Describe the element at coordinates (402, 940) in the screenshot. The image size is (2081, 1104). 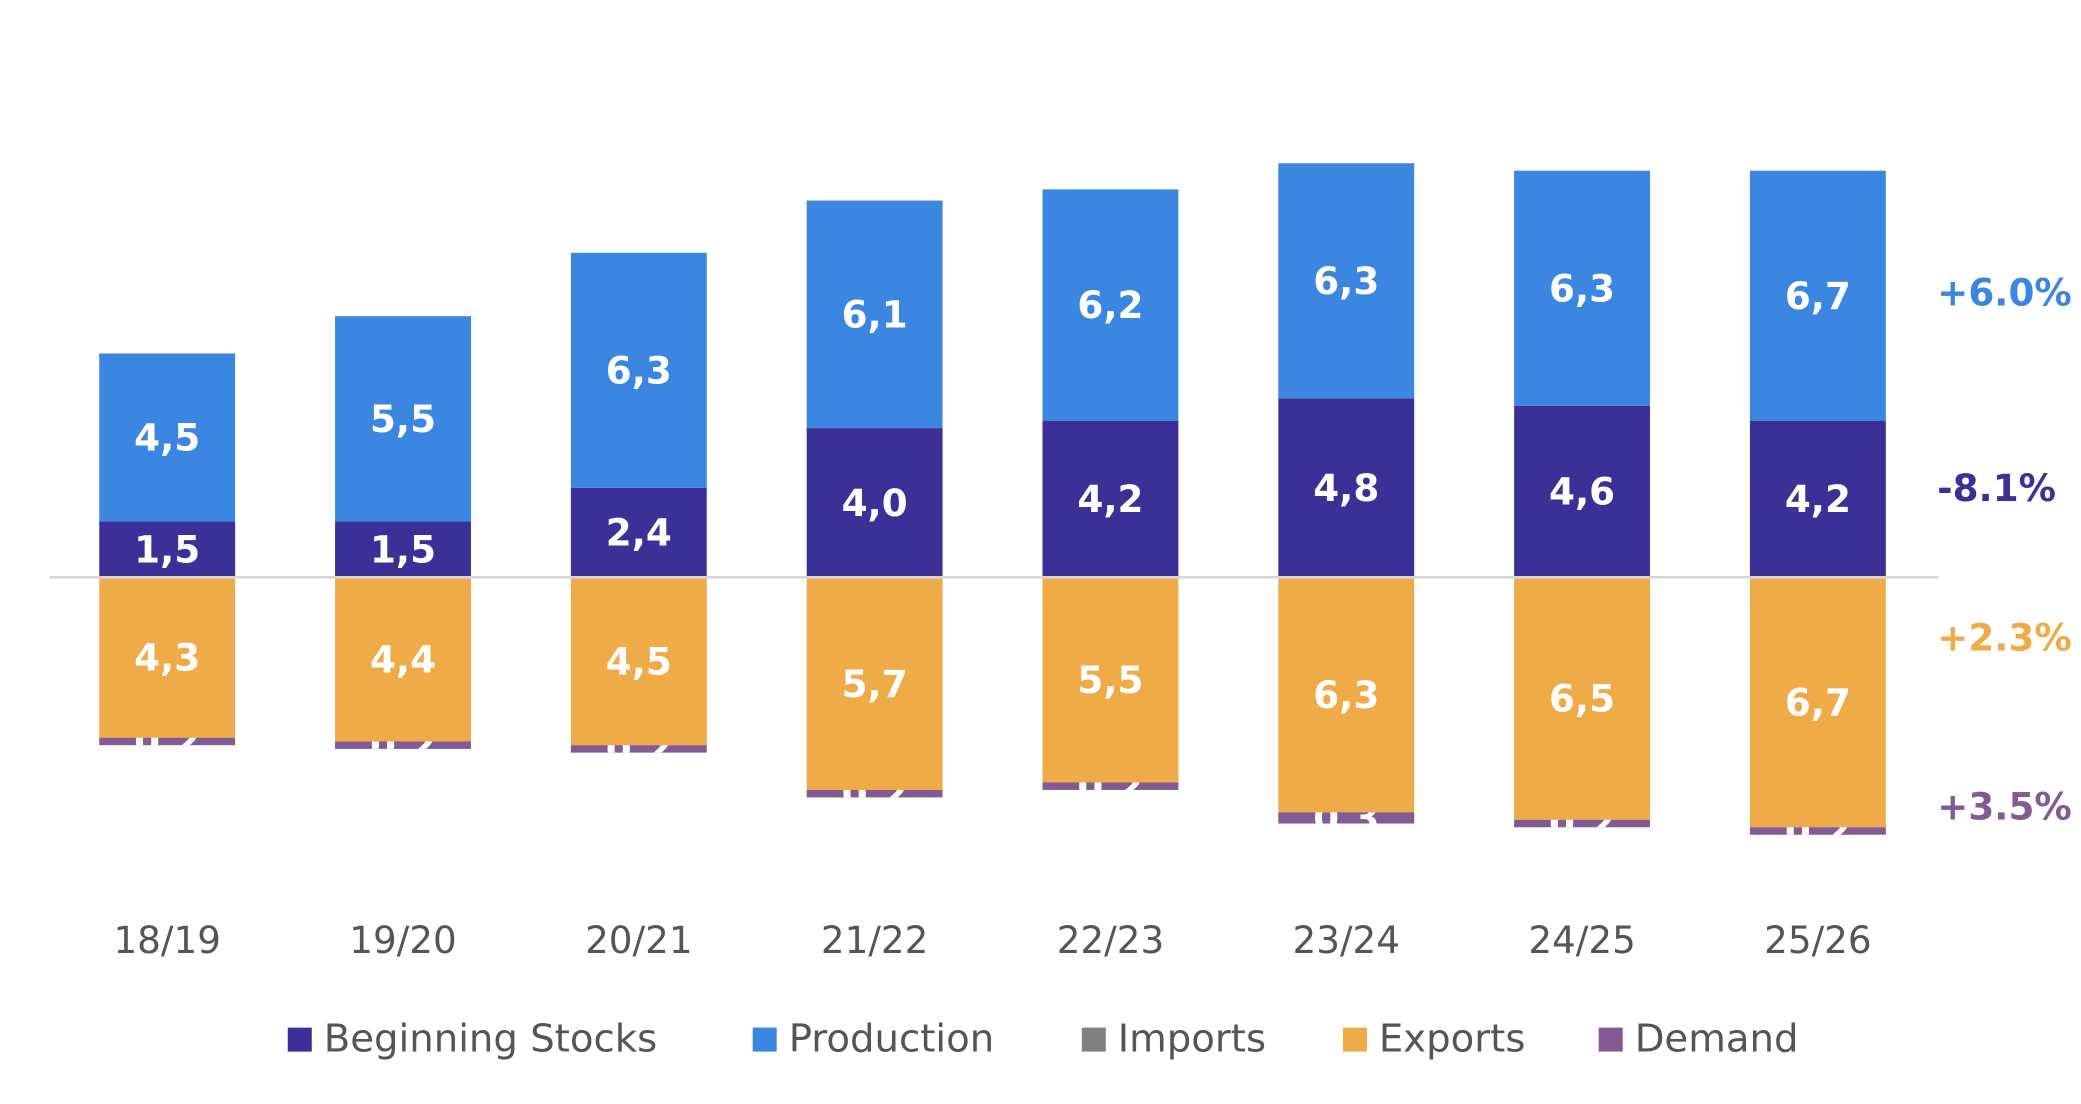
I see `x-tick-label: 19/20` at that location.